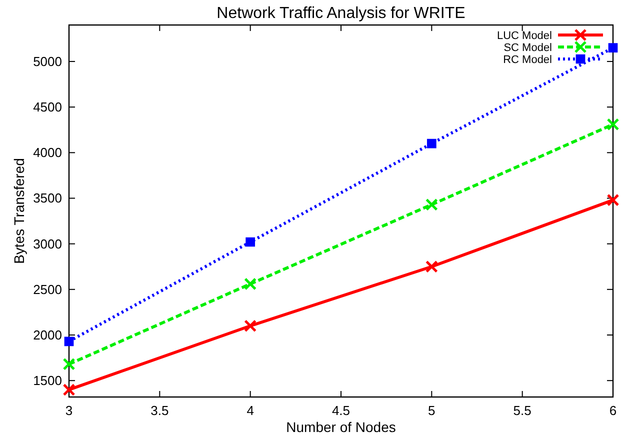  Describe the element at coordinates (341, 13) in the screenshot. I see `chart-title: Network Traffic Analysis for WRITE` at that location.